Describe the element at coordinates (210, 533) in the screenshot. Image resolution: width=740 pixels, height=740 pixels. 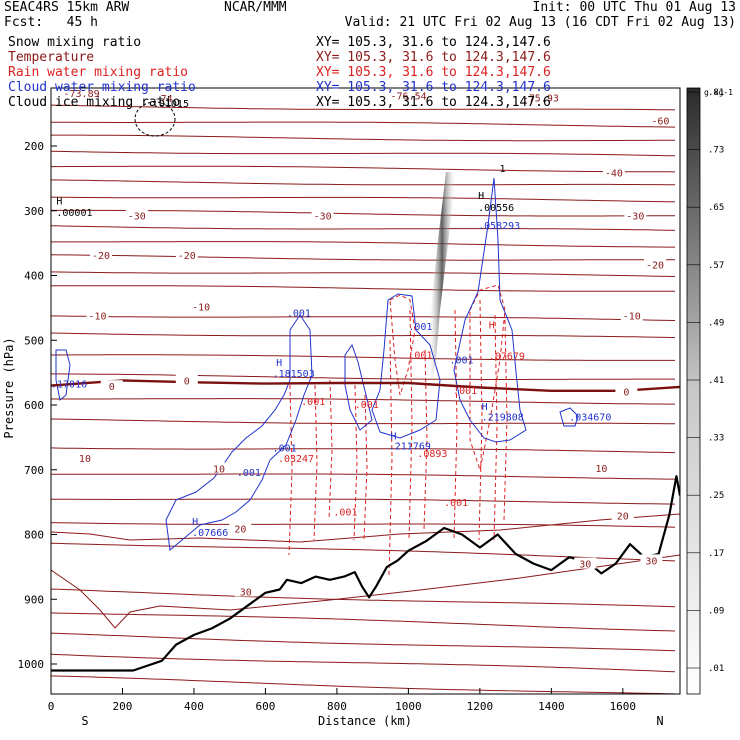
I see `extremum-value: .07666` at that location.